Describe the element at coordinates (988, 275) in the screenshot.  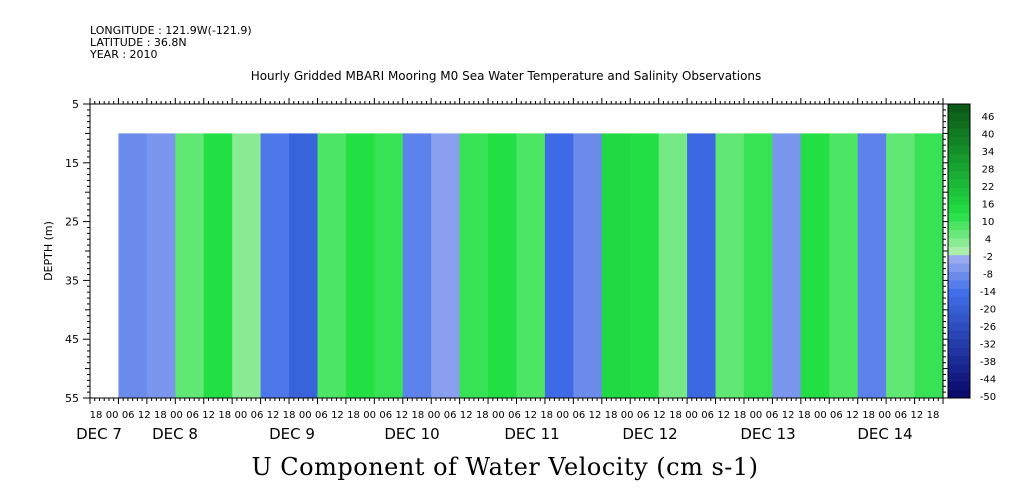
I see `colorbar-label: -8` at that location.